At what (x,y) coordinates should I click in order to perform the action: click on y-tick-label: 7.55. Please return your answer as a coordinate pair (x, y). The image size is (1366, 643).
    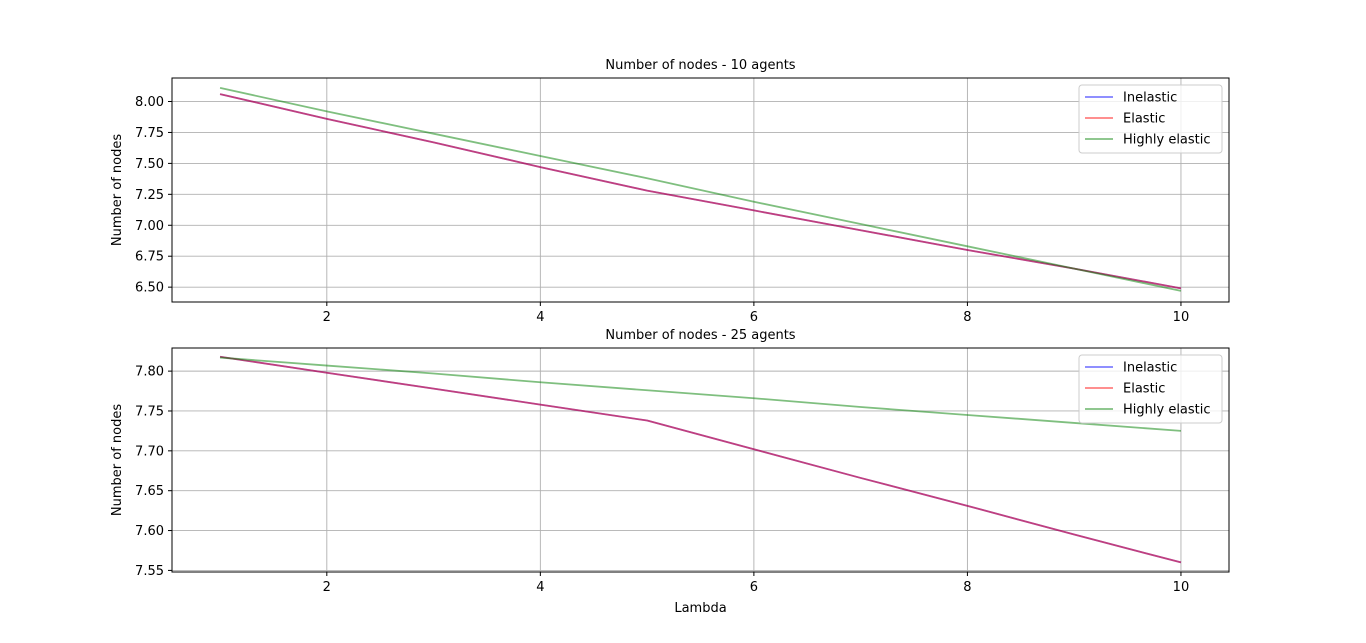
    Looking at the image, I should click on (149, 571).